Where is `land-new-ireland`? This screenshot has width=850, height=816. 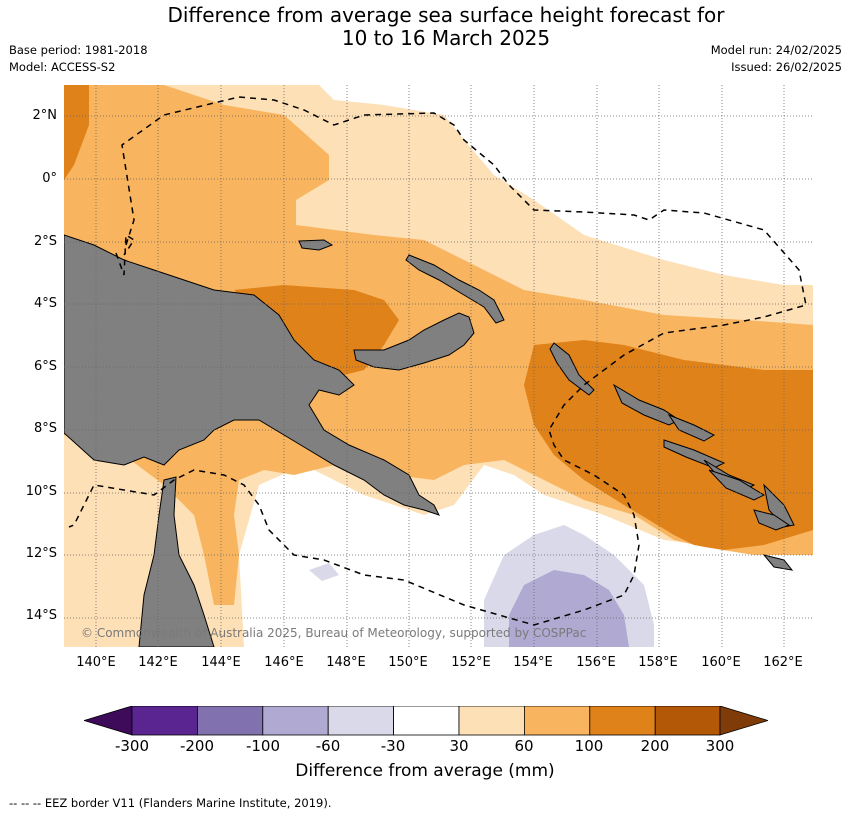 land-new-ireland is located at coordinates (455, 289).